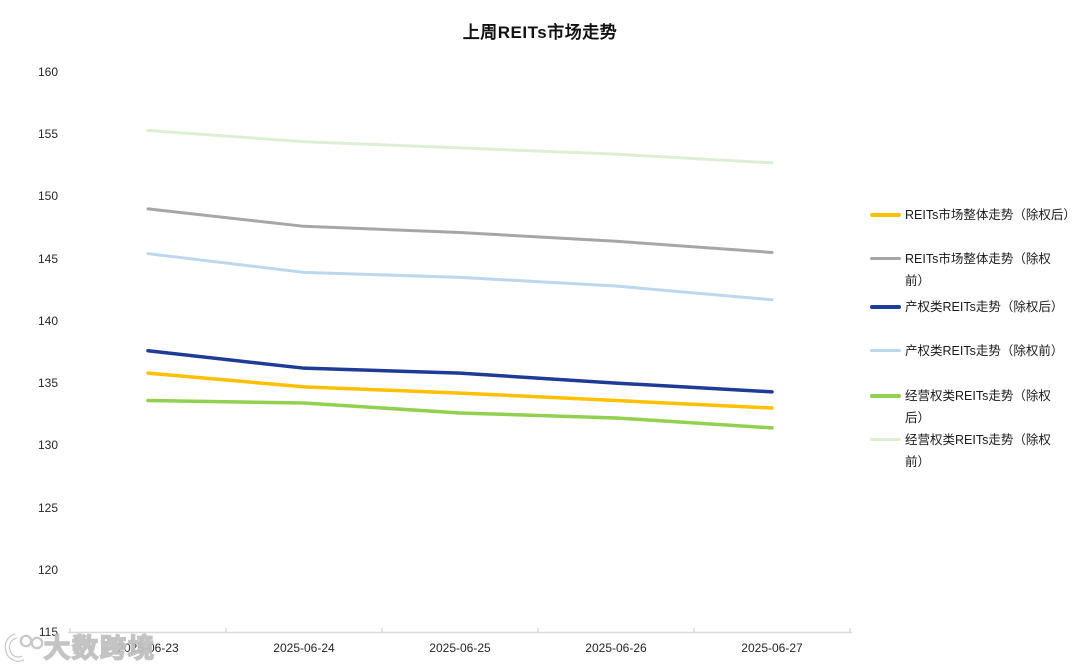  What do you see at coordinates (540, 32) in the screenshot?
I see `chart-title: 上周REITs市场走势` at bounding box center [540, 32].